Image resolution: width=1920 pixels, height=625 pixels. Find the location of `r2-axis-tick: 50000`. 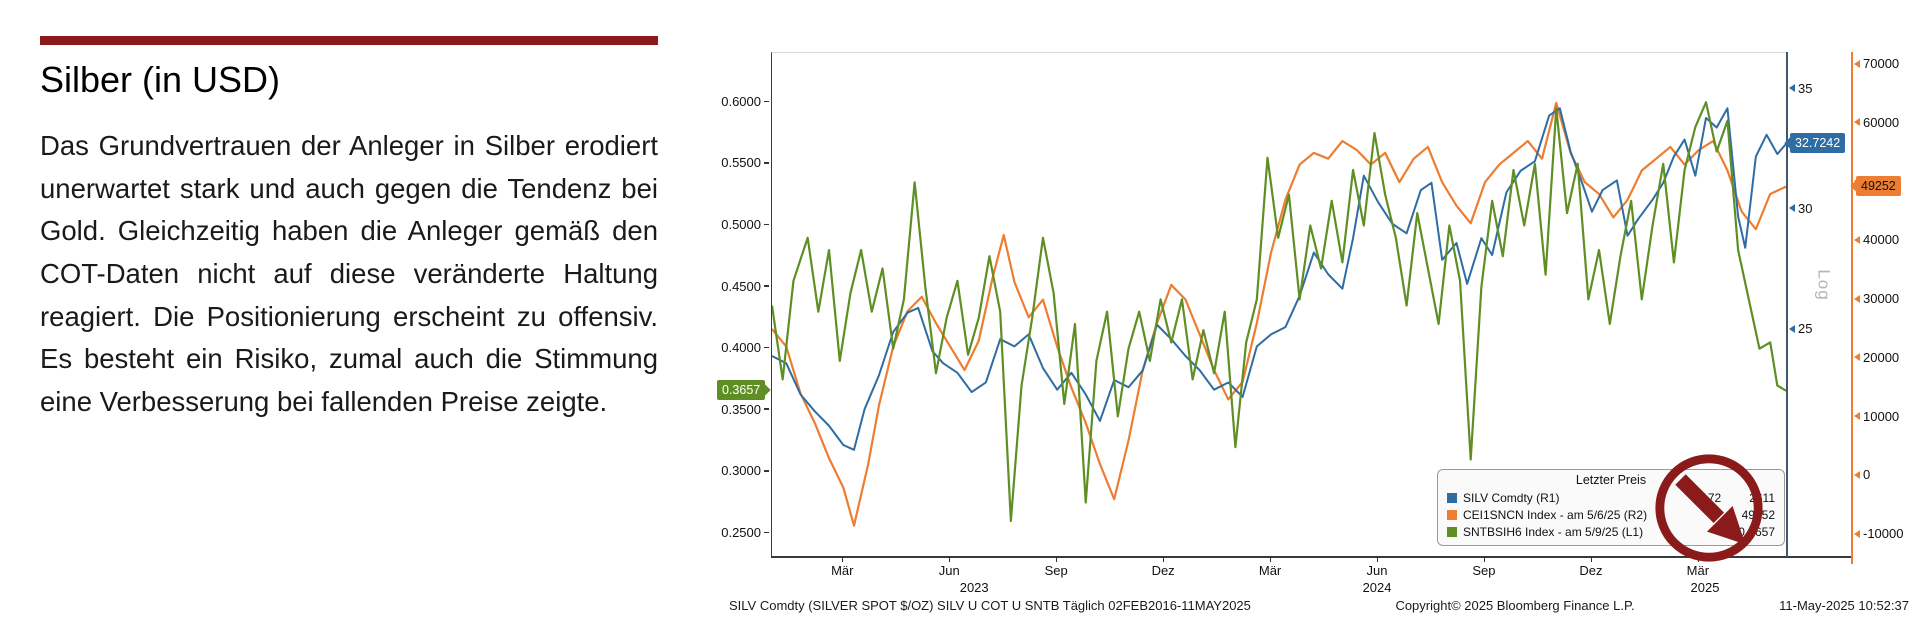

r2-axis-tick: 50000 is located at coordinates (1876, 181).